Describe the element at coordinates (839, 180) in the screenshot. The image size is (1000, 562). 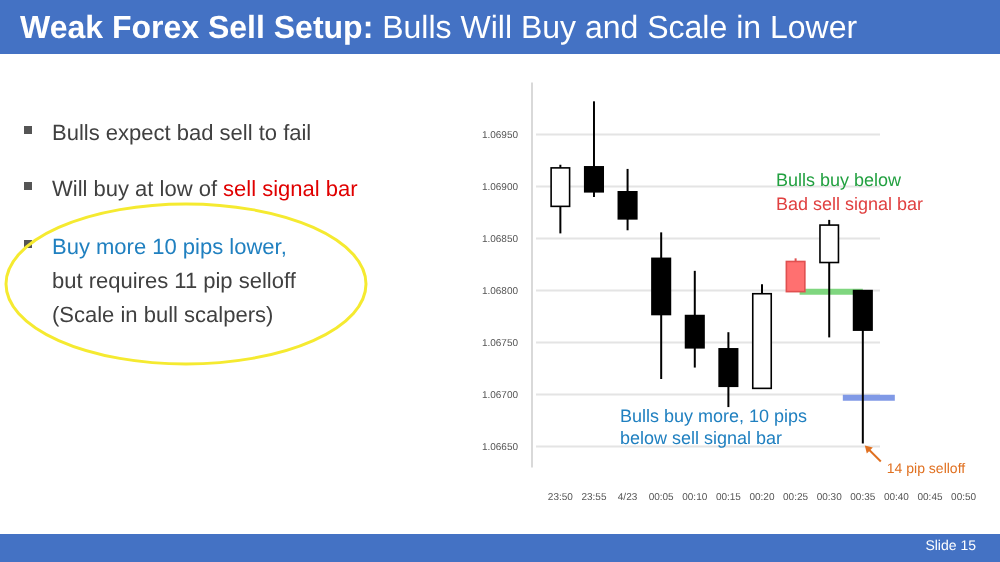
I see `annotation: Bulls buy below` at that location.